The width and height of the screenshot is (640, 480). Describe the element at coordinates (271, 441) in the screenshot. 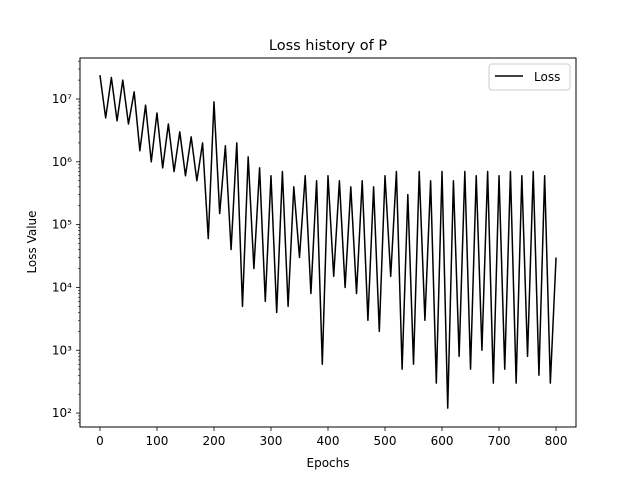

I see `x-tick-label: 300` at that location.